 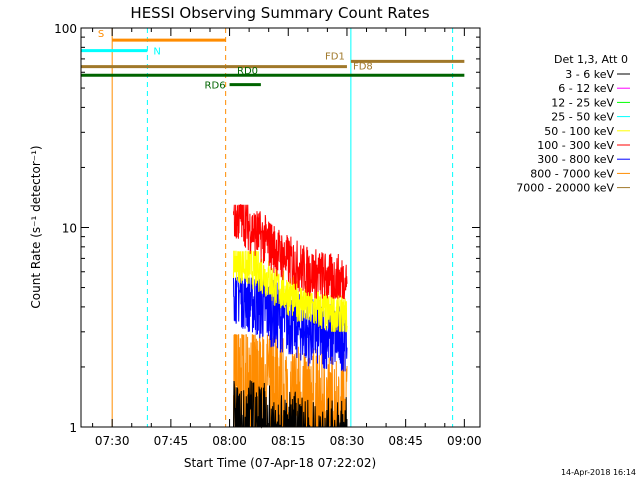 What do you see at coordinates (572, 173) in the screenshot?
I see `legend-entry-label: 800 - 7000 keV` at bounding box center [572, 173].